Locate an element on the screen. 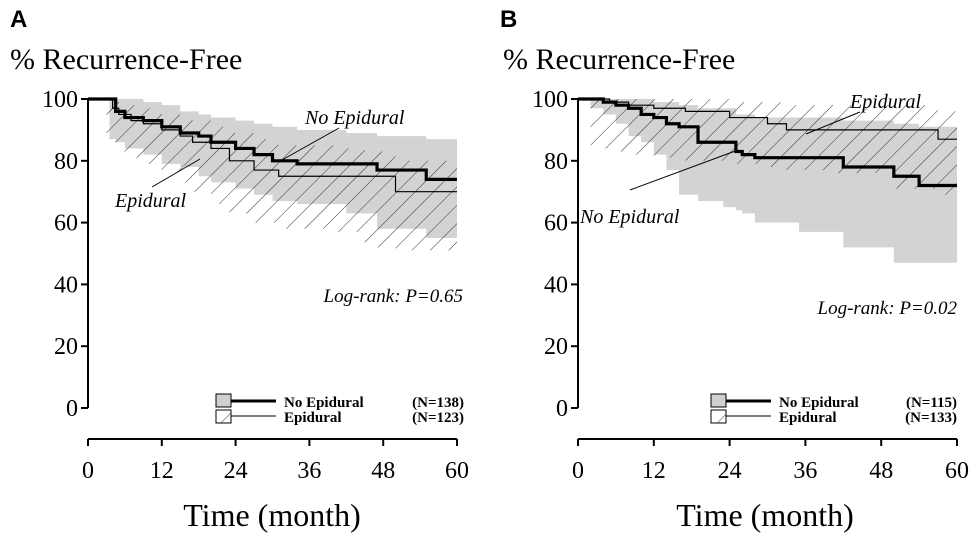  panel-a-x-tick-label: 24 is located at coordinates (236, 471).